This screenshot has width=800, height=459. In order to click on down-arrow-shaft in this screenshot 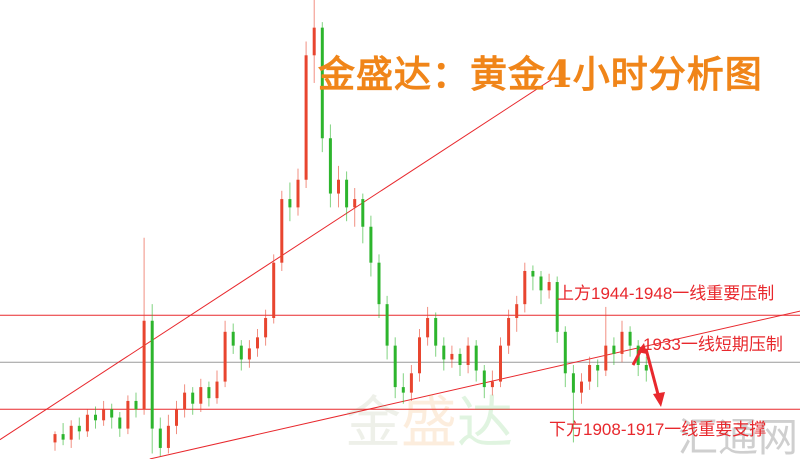, I will do `click(652, 373)`.